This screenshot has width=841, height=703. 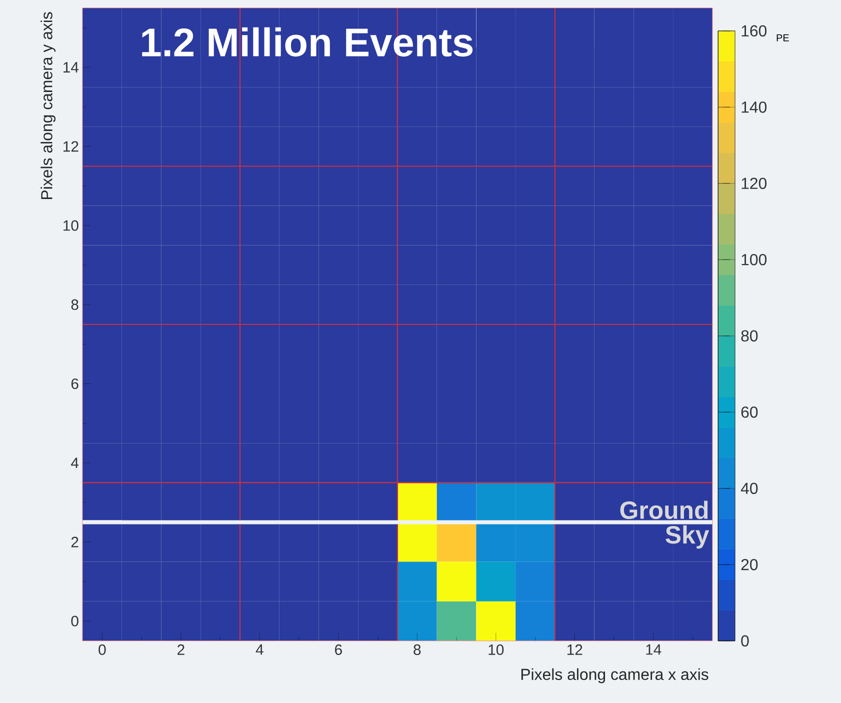 What do you see at coordinates (74, 621) in the screenshot?
I see `y-tick-label: 0` at bounding box center [74, 621].